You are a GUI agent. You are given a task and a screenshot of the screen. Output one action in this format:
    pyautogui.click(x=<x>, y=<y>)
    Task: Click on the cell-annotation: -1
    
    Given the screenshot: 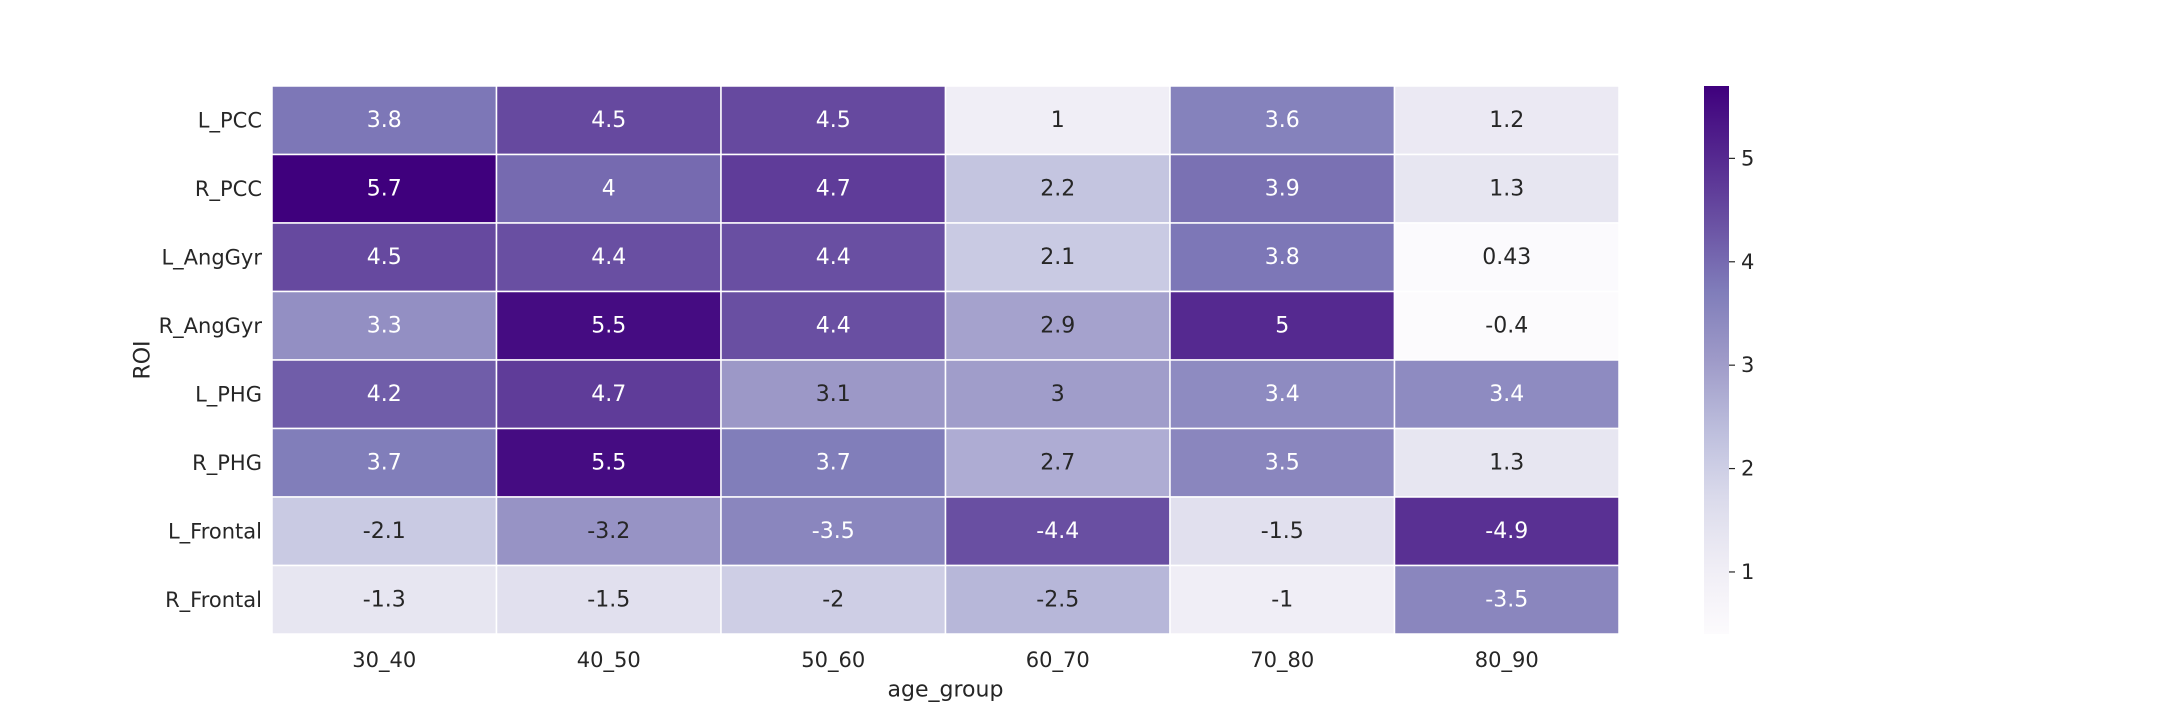 What is the action you would take?
    pyautogui.click(x=1282, y=599)
    